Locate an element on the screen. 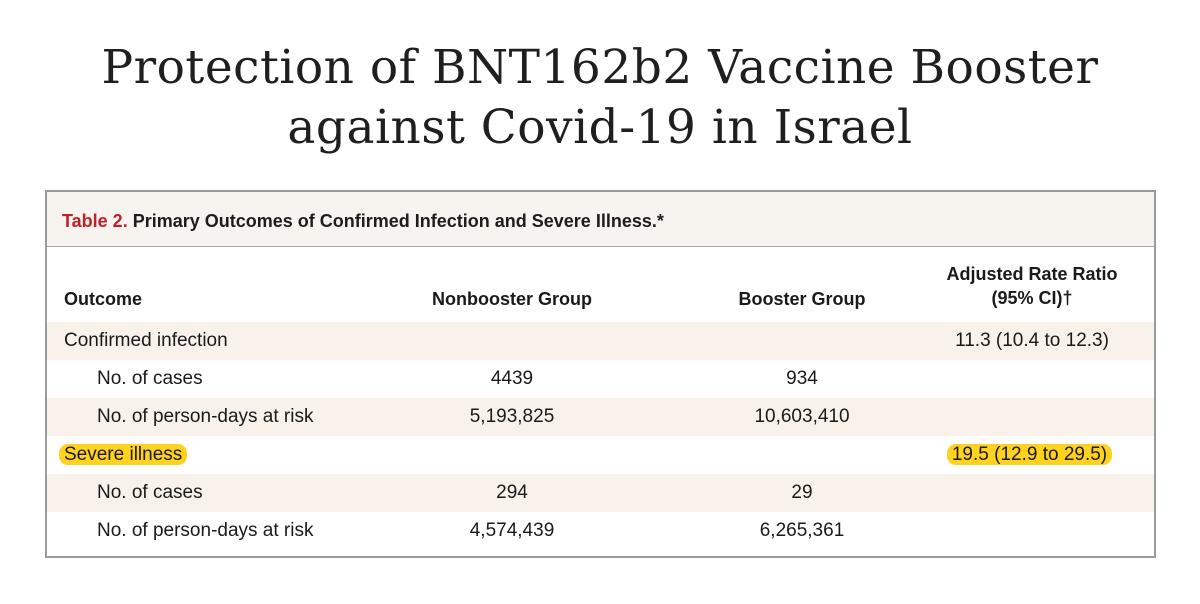 The image size is (1200, 604). header-nonbooster: Nonbooster Group is located at coordinates (512, 299).